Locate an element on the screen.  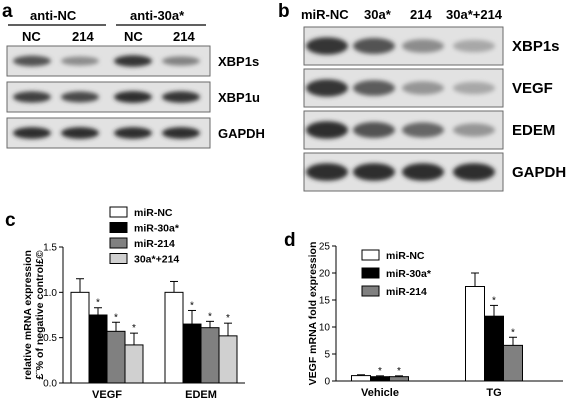
legend-swatch-c-mir-nc is located at coordinates (118, 212).